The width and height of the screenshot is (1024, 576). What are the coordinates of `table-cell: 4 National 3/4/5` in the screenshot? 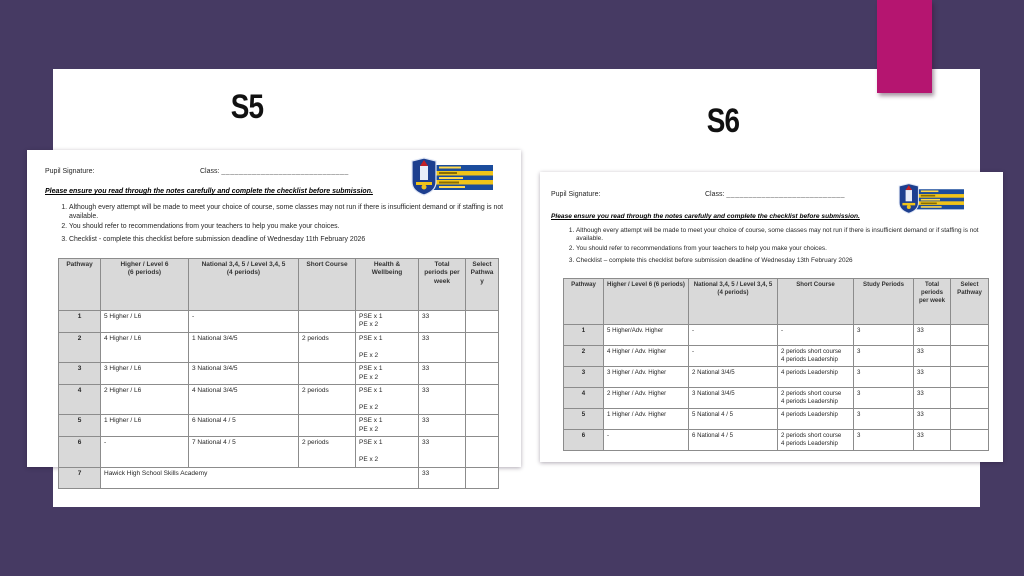 It's located at (243, 400).